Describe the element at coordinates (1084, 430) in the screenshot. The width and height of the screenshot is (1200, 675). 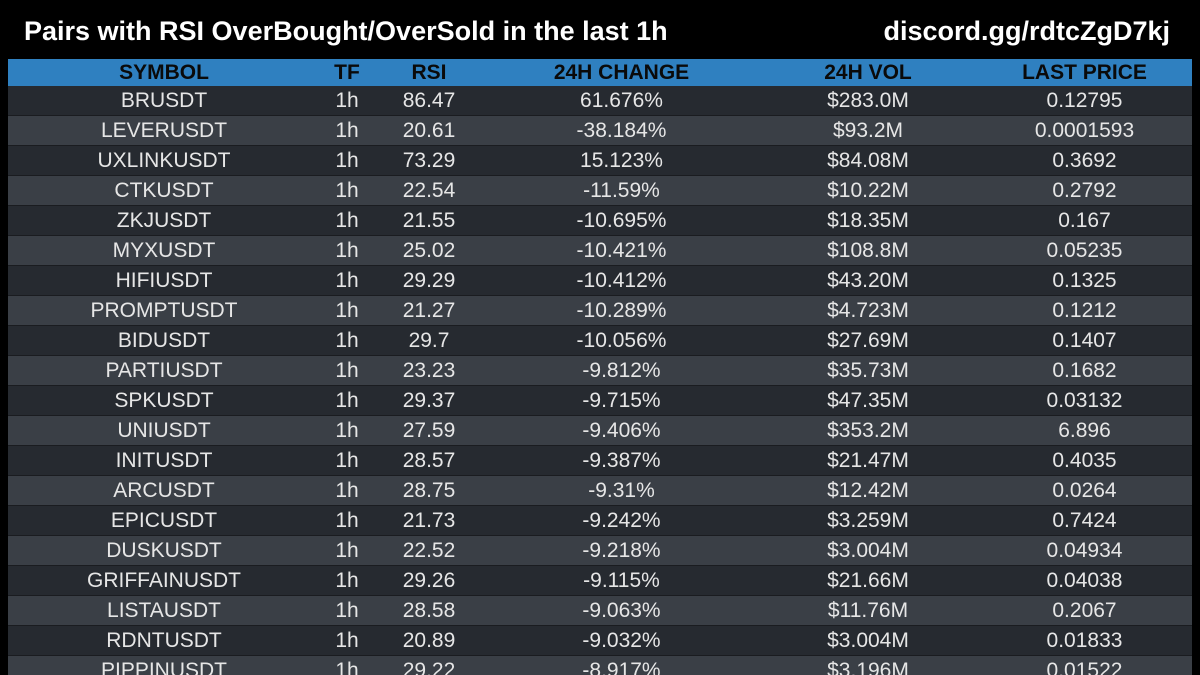
I see `price-cell: 6.896` at that location.